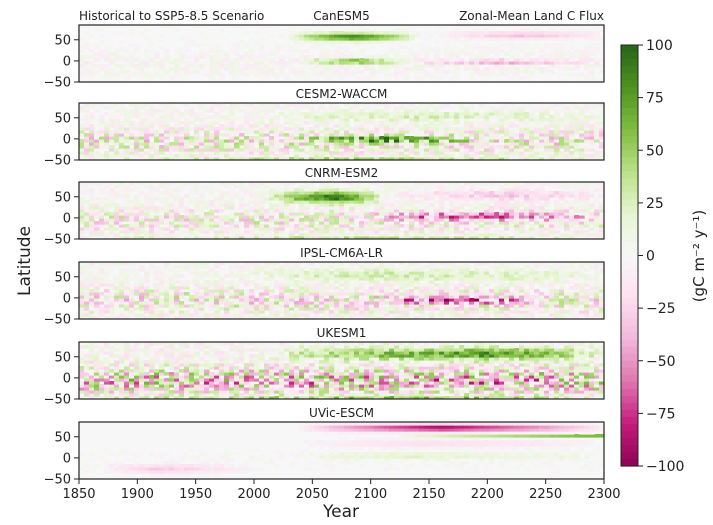 The height and width of the screenshot is (525, 713). I want to click on panel-title: CESM2-WACCM, so click(342, 94).